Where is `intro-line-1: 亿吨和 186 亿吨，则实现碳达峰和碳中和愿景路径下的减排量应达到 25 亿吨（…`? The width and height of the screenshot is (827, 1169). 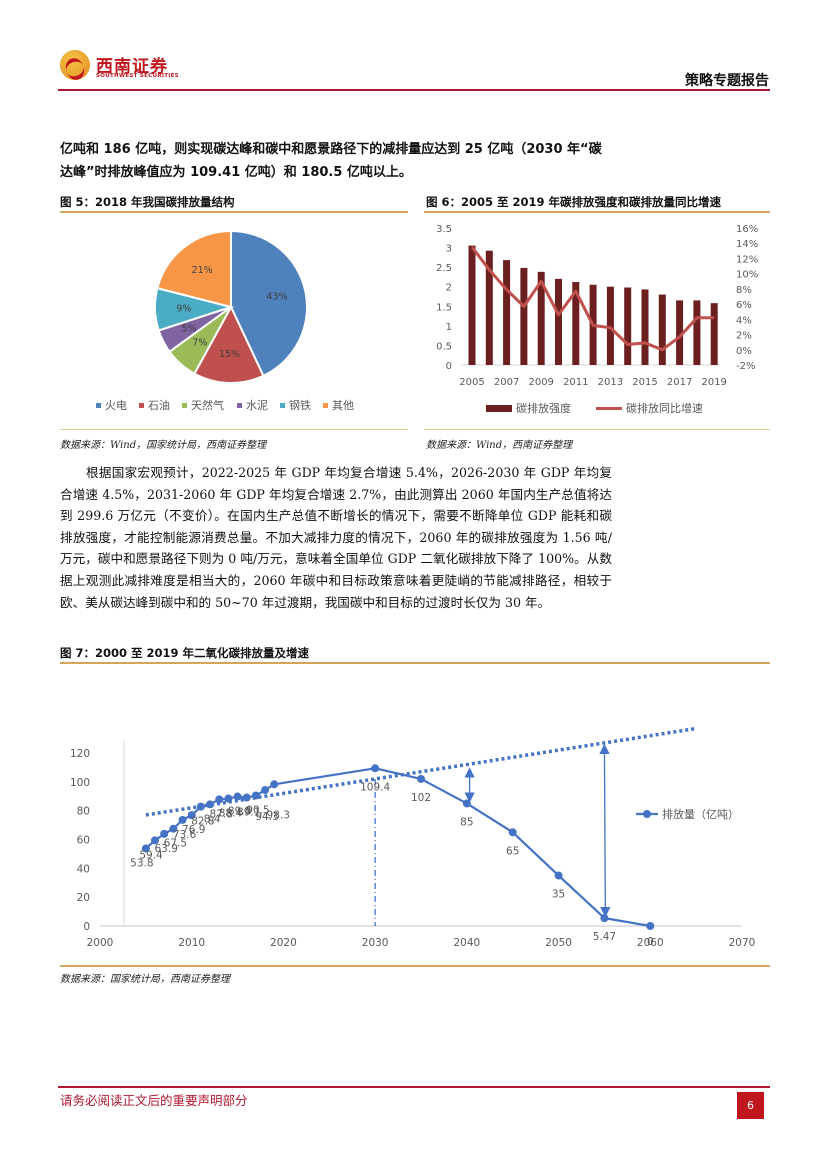 intro-line-1: 亿吨和 186 亿吨，则实现碳达峰和碳中和愿景路径下的减排量应达到 25 亿吨（… is located at coordinates (331, 149).